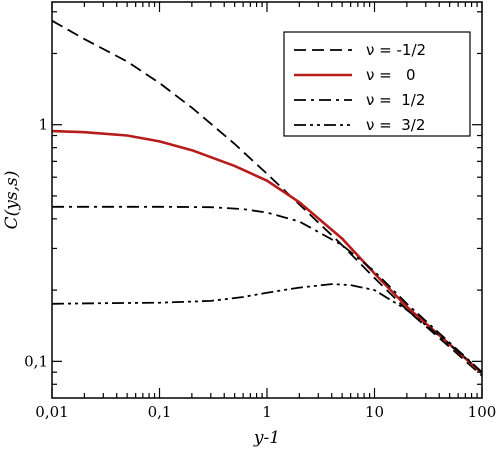 This screenshot has height=450, width=498. Describe the element at coordinates (43, 125) in the screenshot. I see `y-tick-label: 1` at that location.